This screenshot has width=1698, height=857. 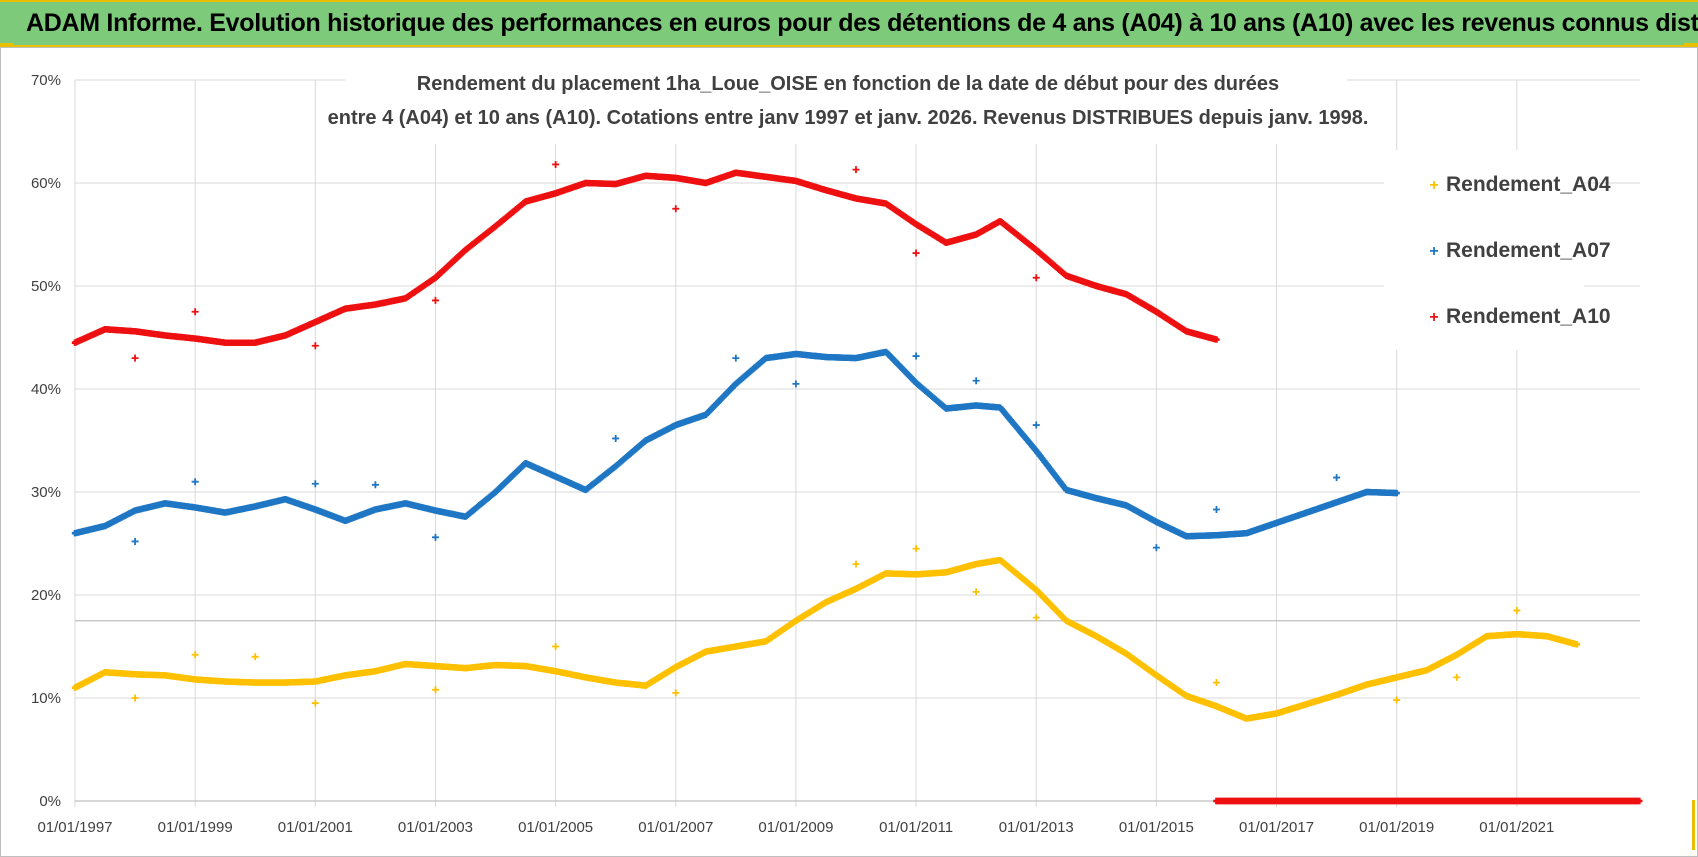 What do you see at coordinates (916, 827) in the screenshot?
I see `x-tick-label: 01/01/2011` at bounding box center [916, 827].